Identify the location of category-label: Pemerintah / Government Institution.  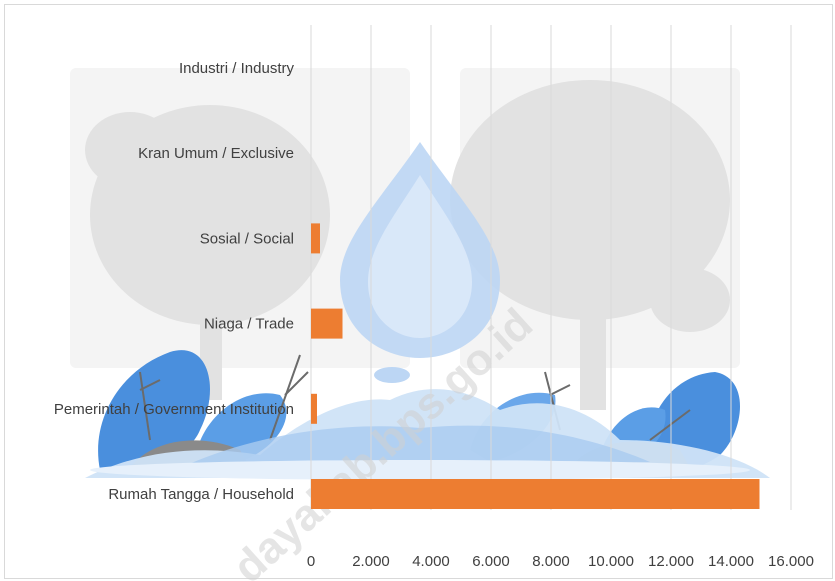
(174, 409).